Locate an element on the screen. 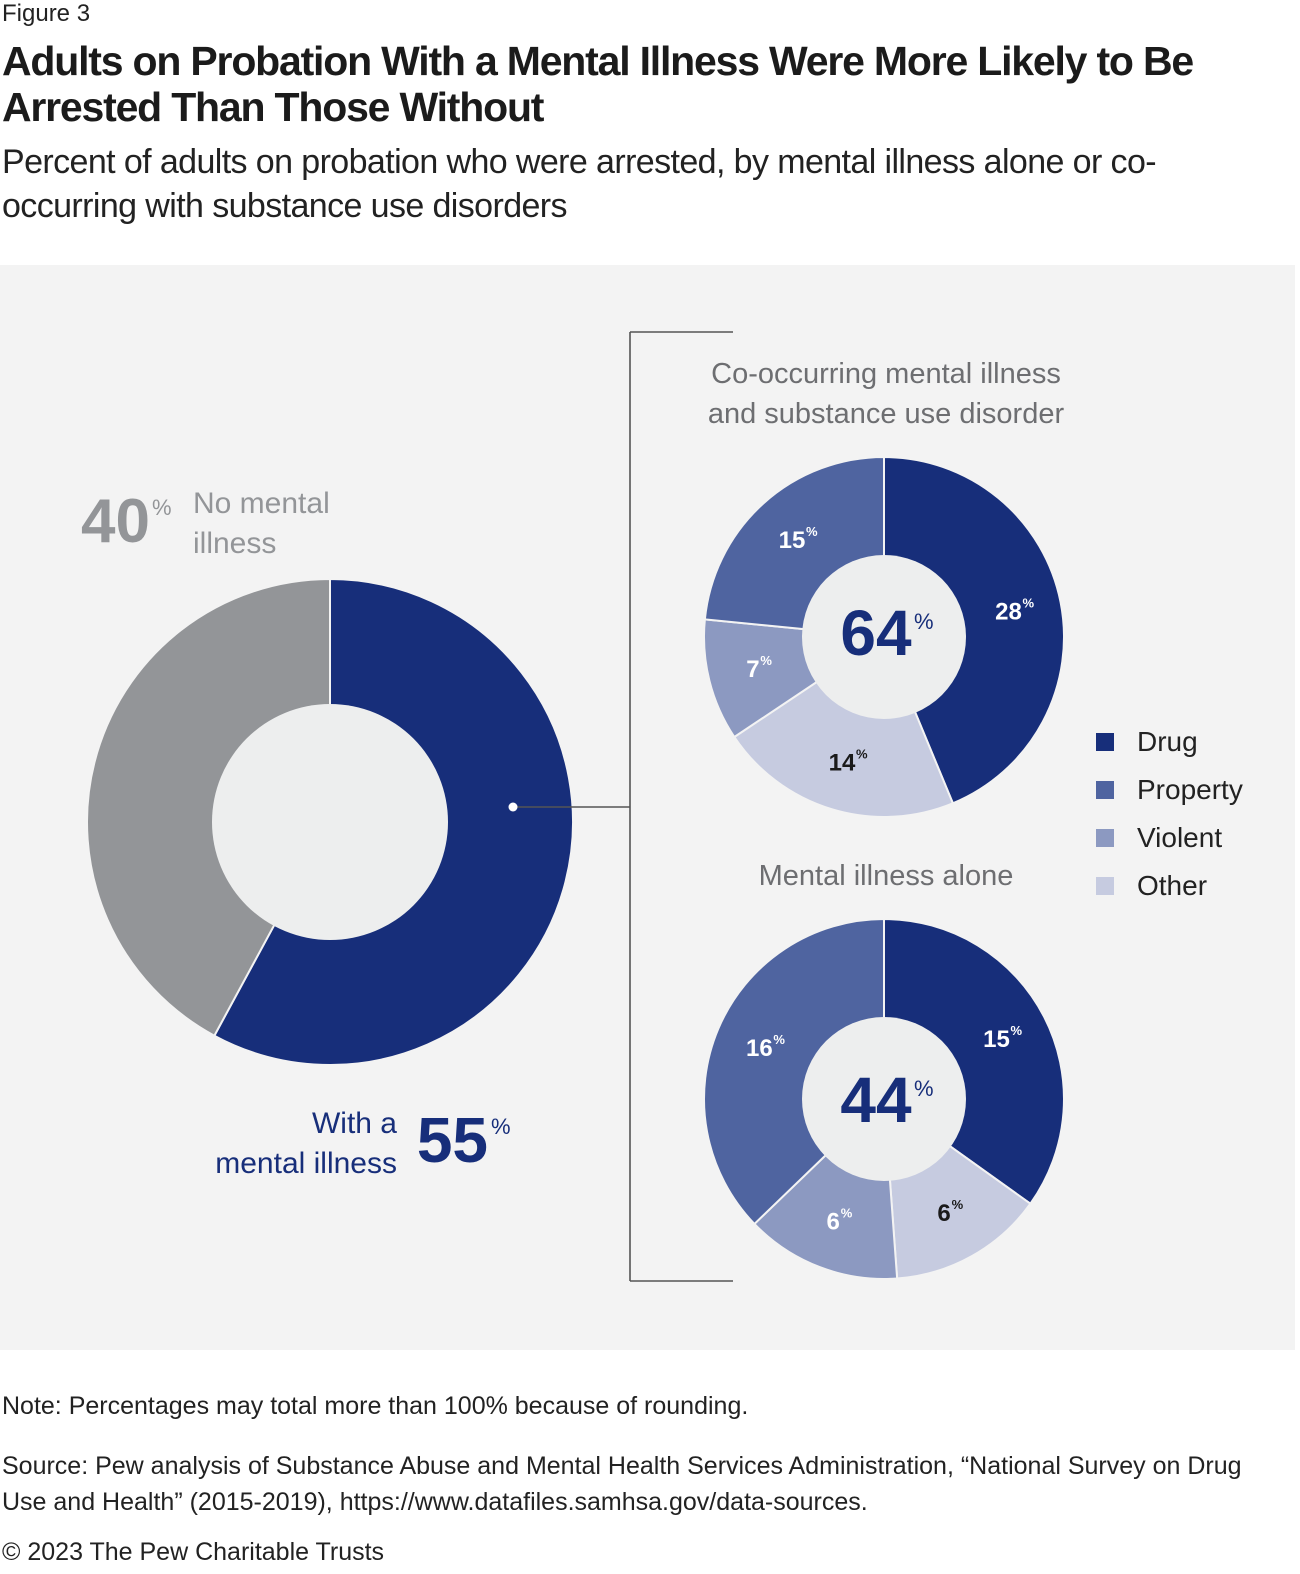 This screenshot has width=1300, height=1574. legend: Drug Property Violent Other is located at coordinates (1169, 813).